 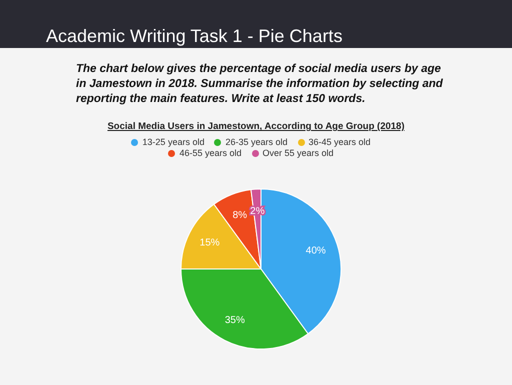 I want to click on legend-label: Over 55 years old, so click(x=298, y=153).